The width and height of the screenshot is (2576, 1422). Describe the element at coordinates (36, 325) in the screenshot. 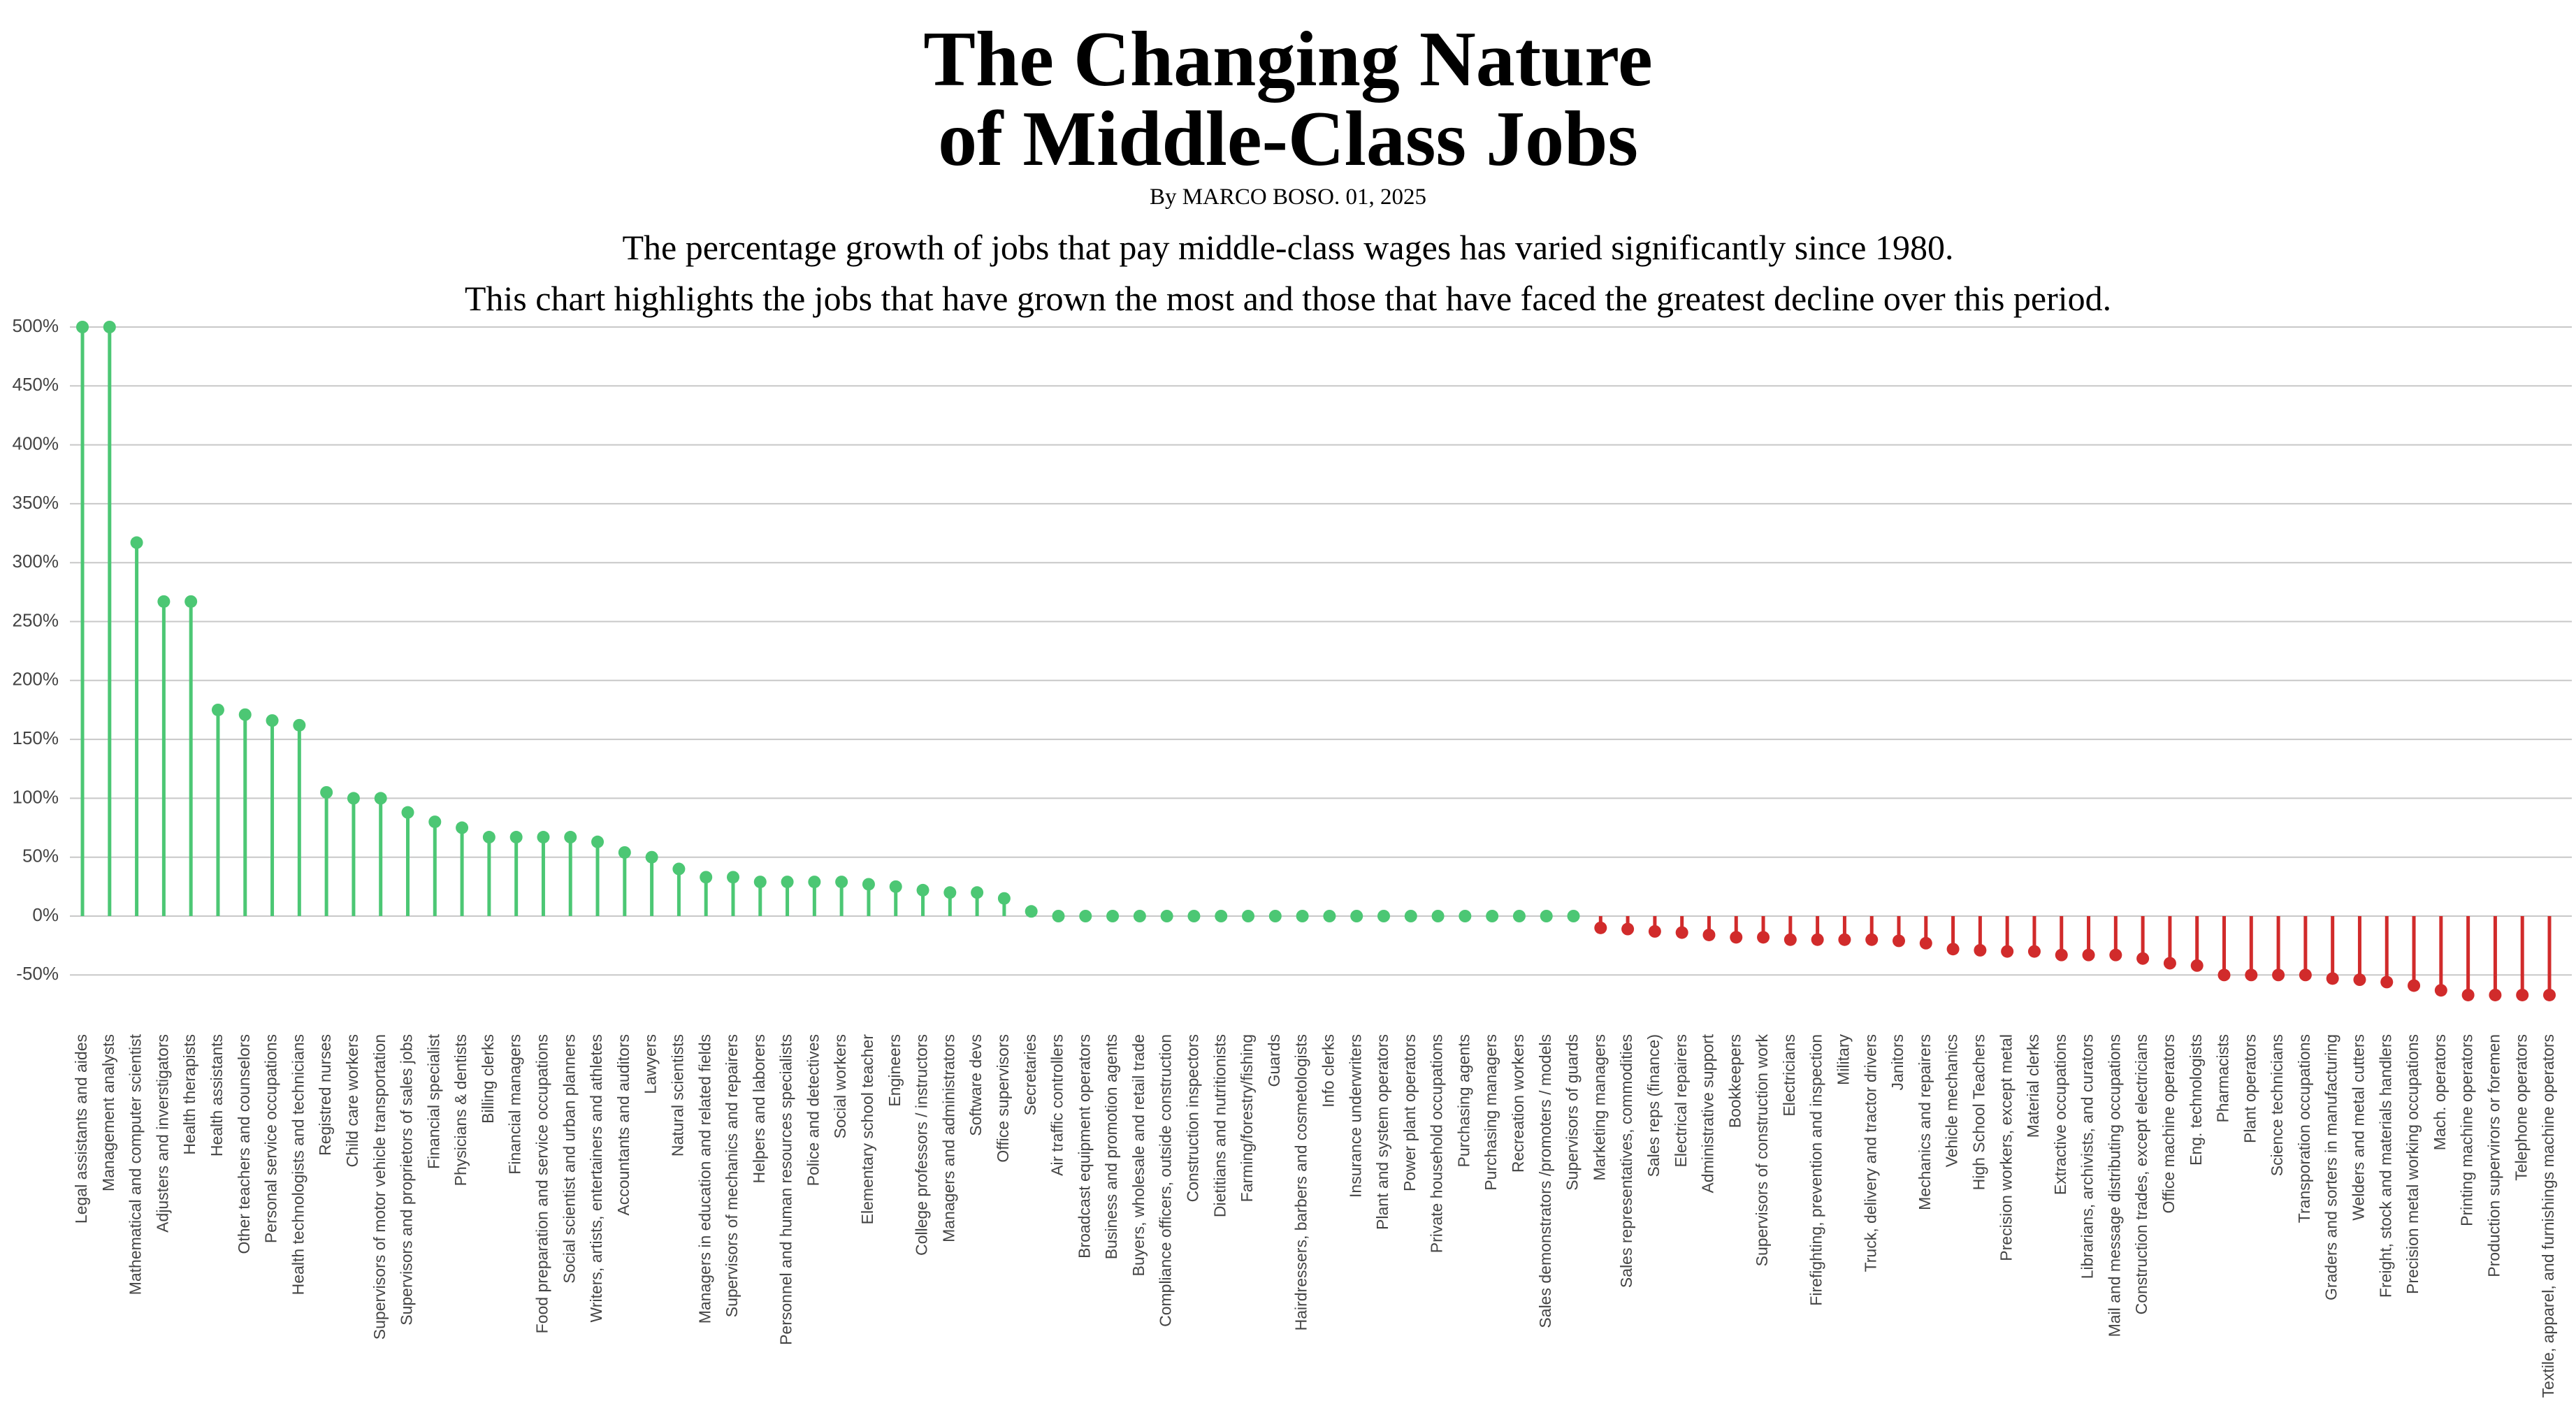

I see `y-tick-label: 500%` at that location.